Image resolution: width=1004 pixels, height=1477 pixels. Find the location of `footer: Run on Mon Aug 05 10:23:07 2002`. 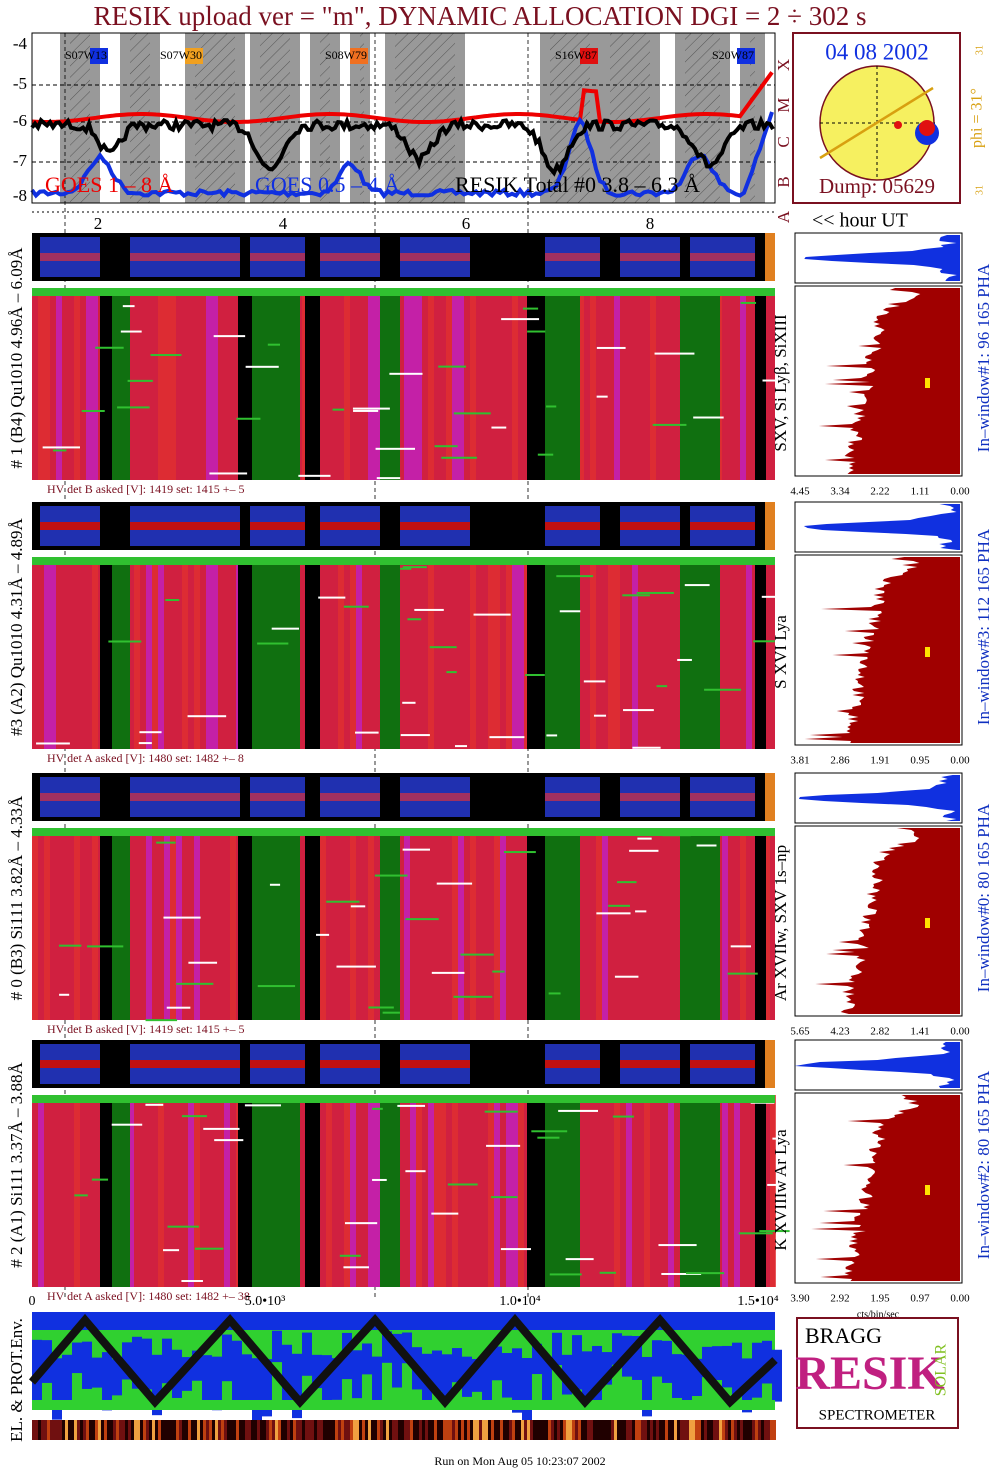

footer: Run on Mon Aug 05 10:23:07 2002 is located at coordinates (519, 1461).